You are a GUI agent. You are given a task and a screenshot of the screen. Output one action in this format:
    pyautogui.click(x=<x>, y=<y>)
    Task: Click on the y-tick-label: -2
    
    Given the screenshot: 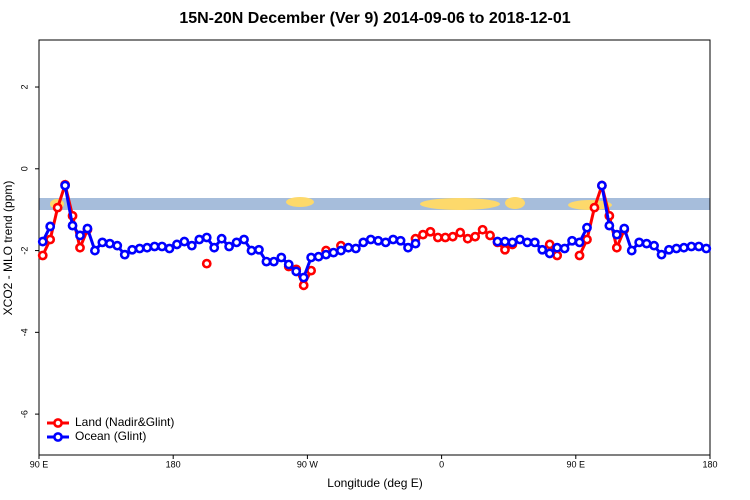 What is the action you would take?
    pyautogui.click(x=24, y=251)
    